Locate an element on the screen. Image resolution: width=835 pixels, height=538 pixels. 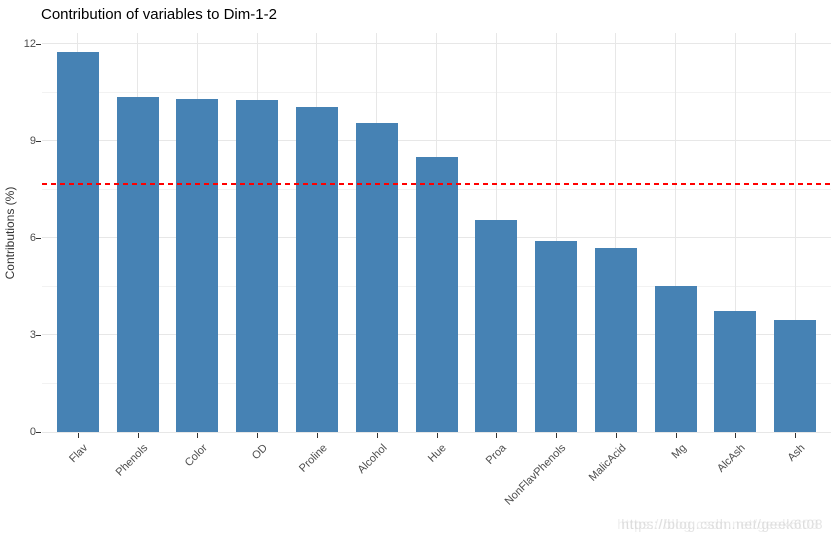
x-tick-label: Alcohol is located at coordinates (372, 459).